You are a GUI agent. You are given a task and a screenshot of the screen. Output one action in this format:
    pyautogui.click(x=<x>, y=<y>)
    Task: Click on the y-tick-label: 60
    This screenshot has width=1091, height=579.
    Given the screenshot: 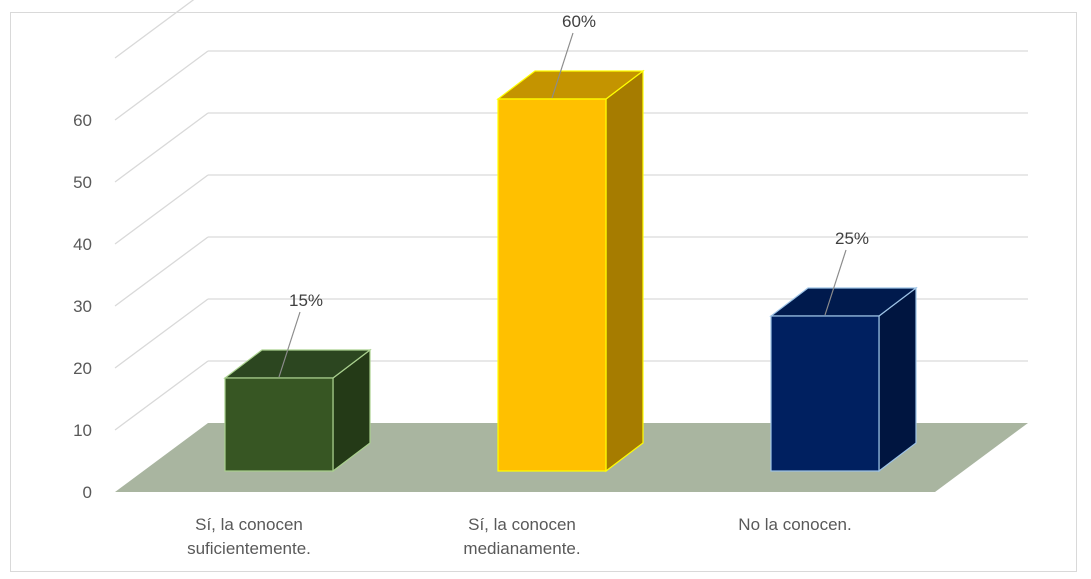 What is the action you would take?
    pyautogui.click(x=82, y=120)
    